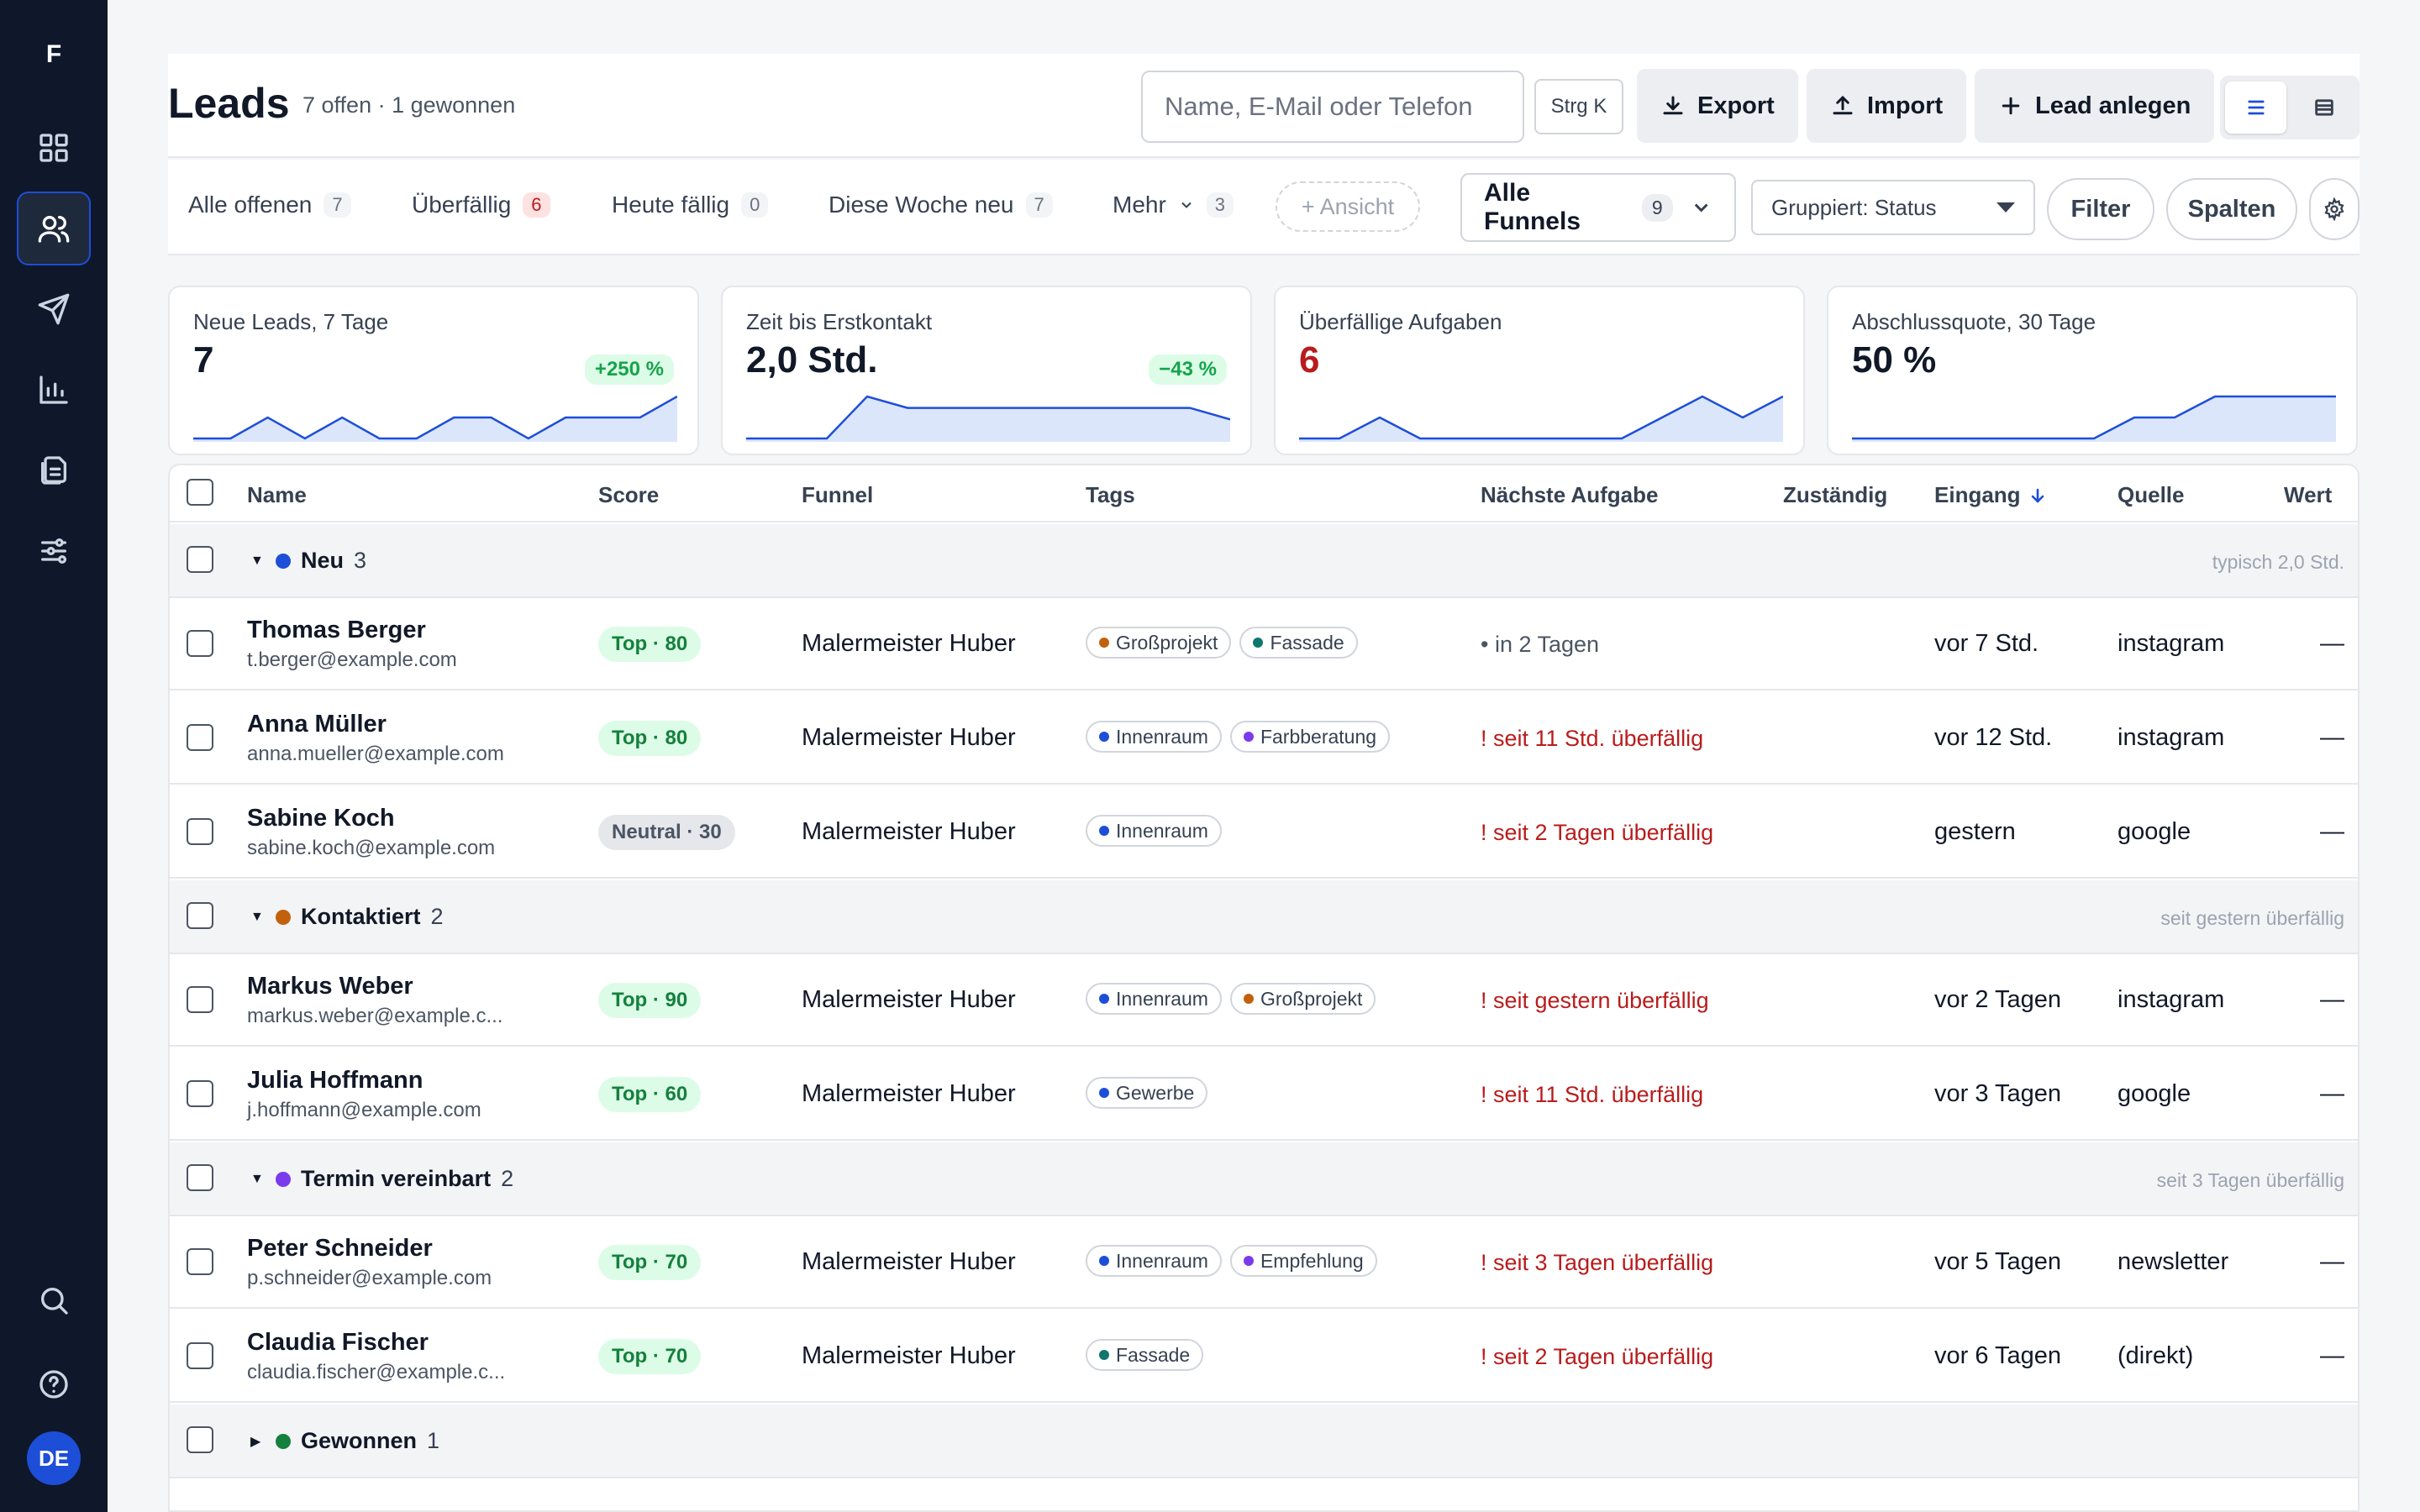 Image resolution: width=2420 pixels, height=1512 pixels. What do you see at coordinates (1310, 737) in the screenshot?
I see `tag: Farbberatung` at bounding box center [1310, 737].